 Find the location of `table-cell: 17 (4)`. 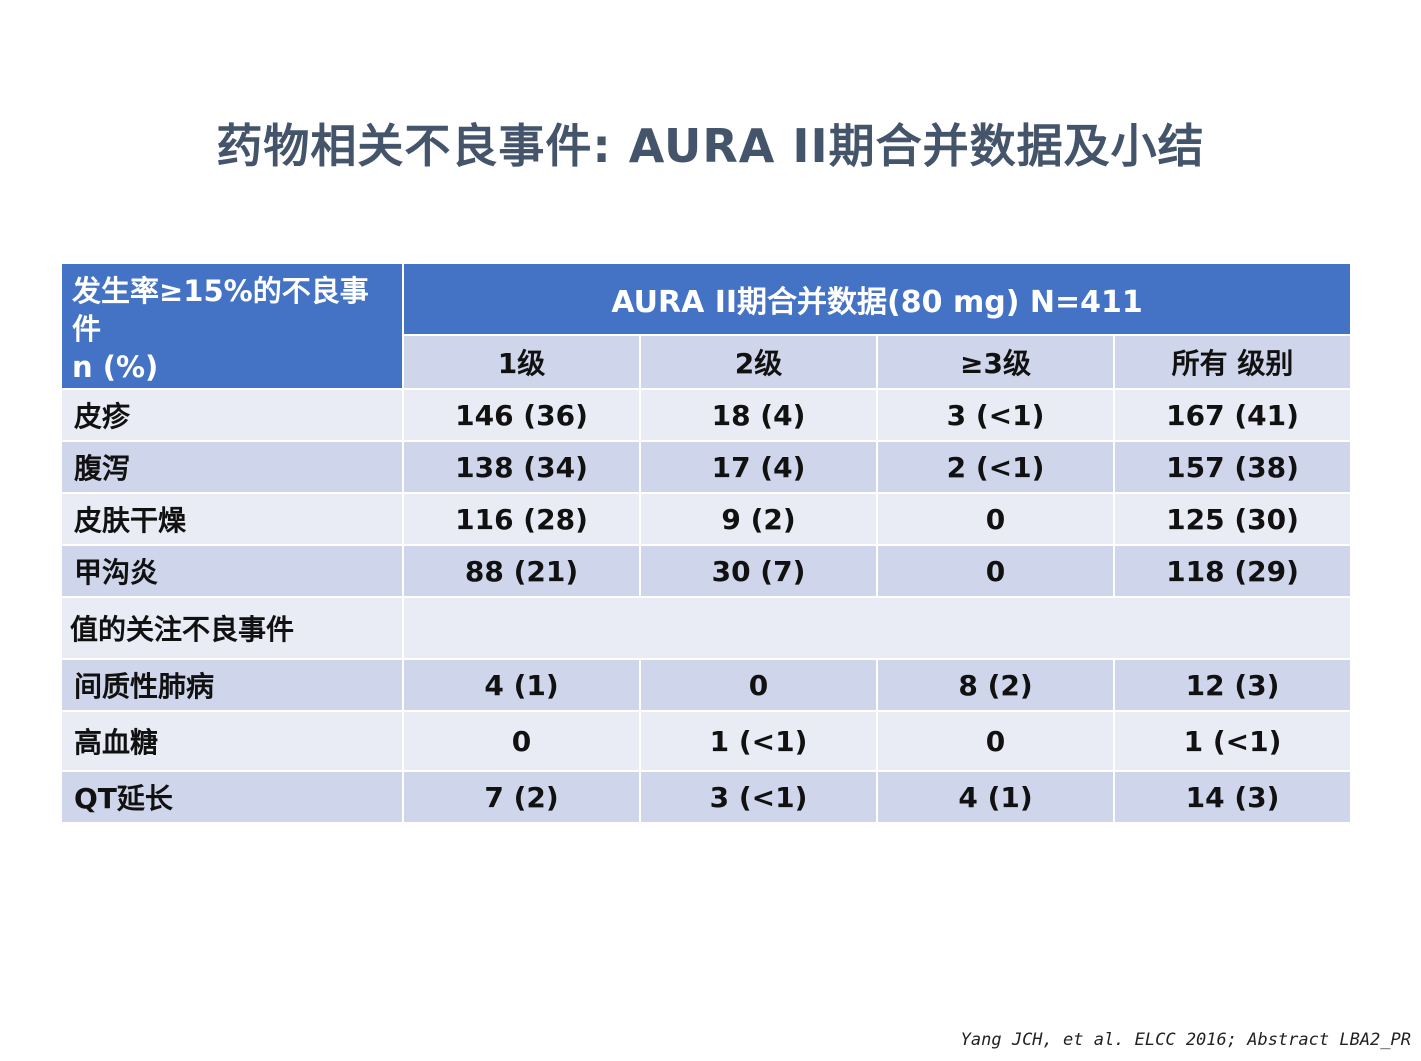

table-cell: 17 (4) is located at coordinates (758, 467).